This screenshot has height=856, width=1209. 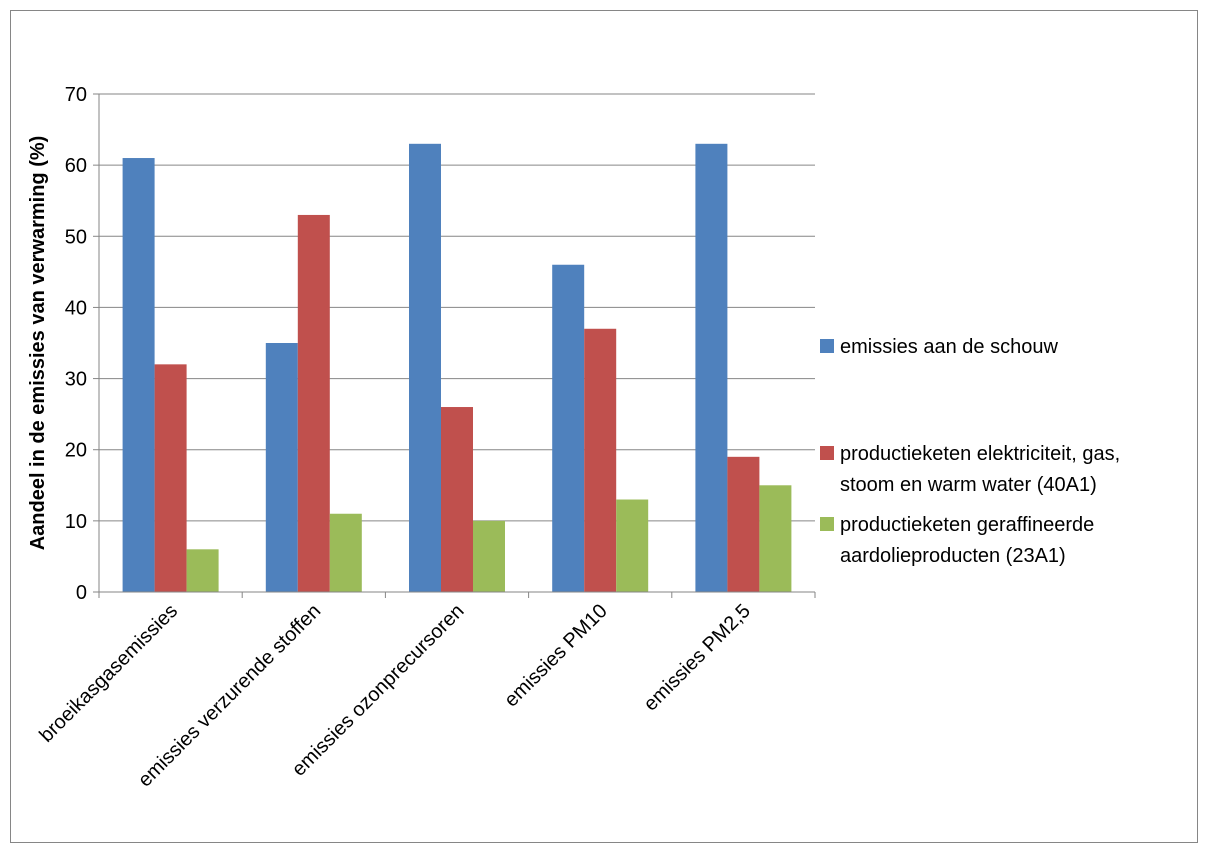 What do you see at coordinates (76, 522) in the screenshot?
I see `y-tick-label: 10` at bounding box center [76, 522].